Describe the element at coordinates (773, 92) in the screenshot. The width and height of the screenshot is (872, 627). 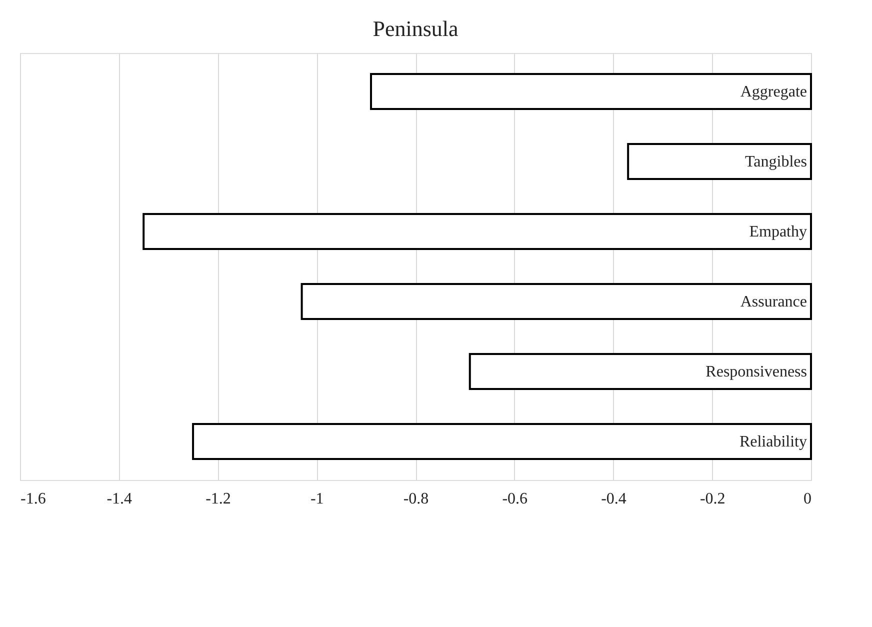
I see `y-tick-label: Aggregate` at that location.